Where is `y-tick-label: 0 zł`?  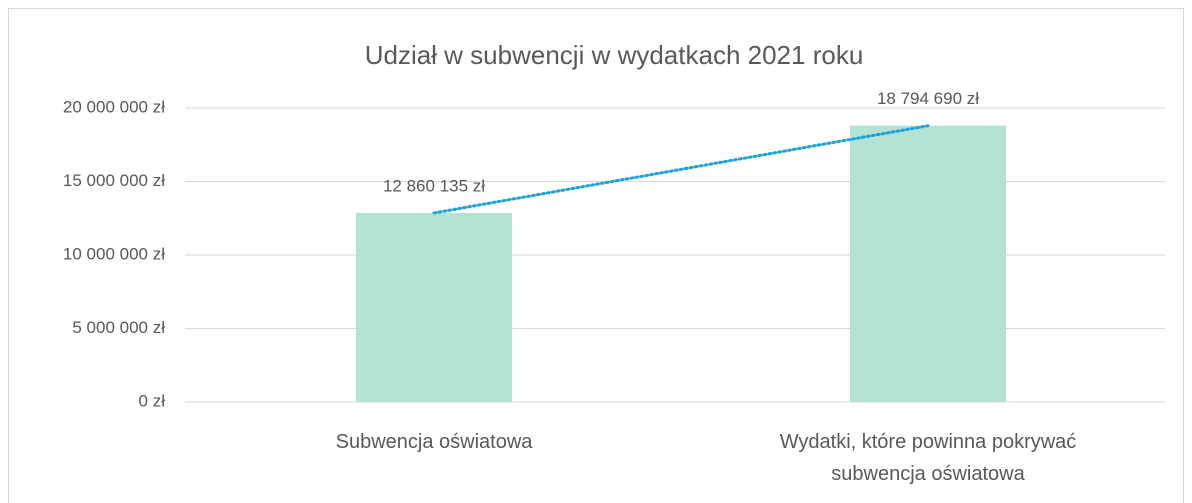 y-tick-label: 0 zł is located at coordinates (152, 400).